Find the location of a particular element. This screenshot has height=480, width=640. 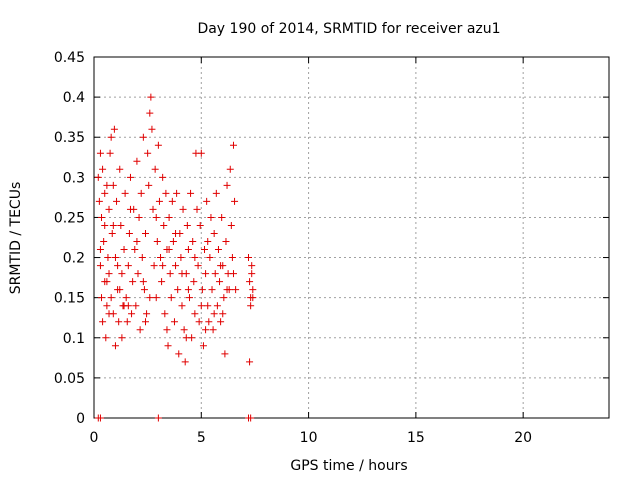

x-tick-label: 15 is located at coordinates (416, 438).